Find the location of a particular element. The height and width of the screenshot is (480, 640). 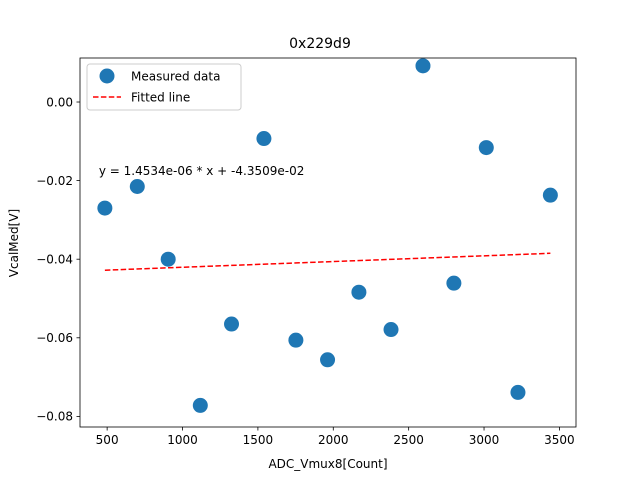

x-tick-label: 1500 is located at coordinates (258, 440).